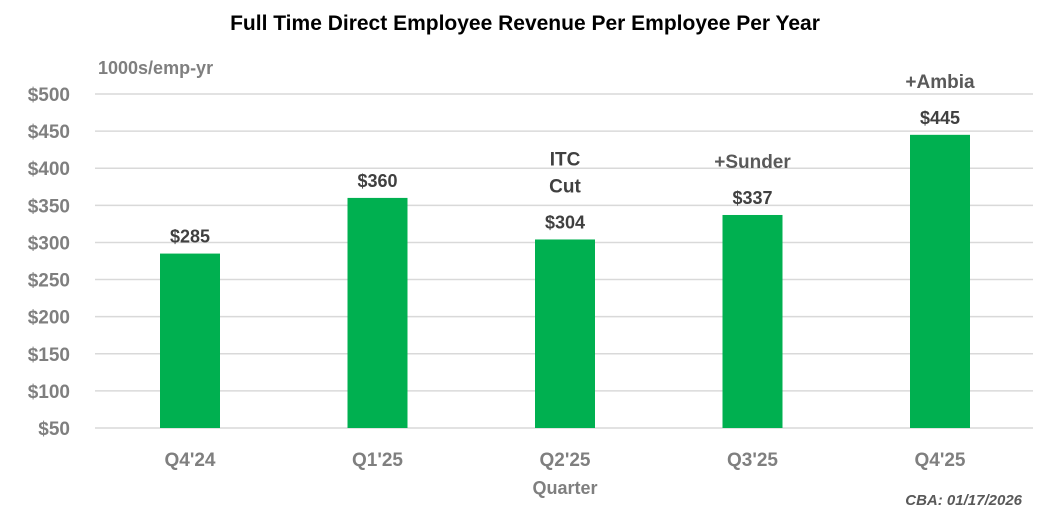 This screenshot has width=1038, height=511. I want to click on annotation-text: +Sunder, so click(752, 162).